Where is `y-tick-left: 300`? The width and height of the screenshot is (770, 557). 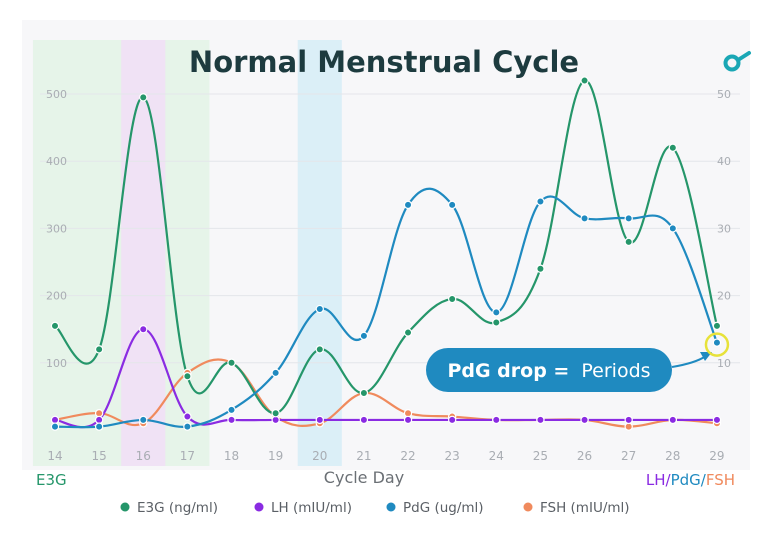 y-tick-left: 300 is located at coordinates (56, 228).